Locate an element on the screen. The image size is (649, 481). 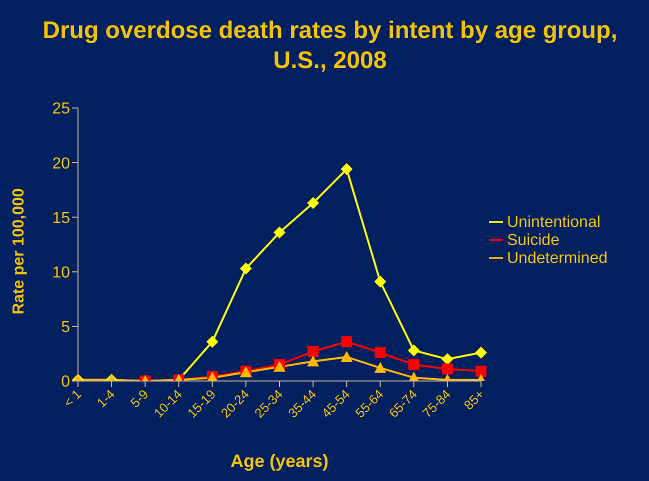
y-axis-title: Rate per 100,000 is located at coordinates (19, 251).